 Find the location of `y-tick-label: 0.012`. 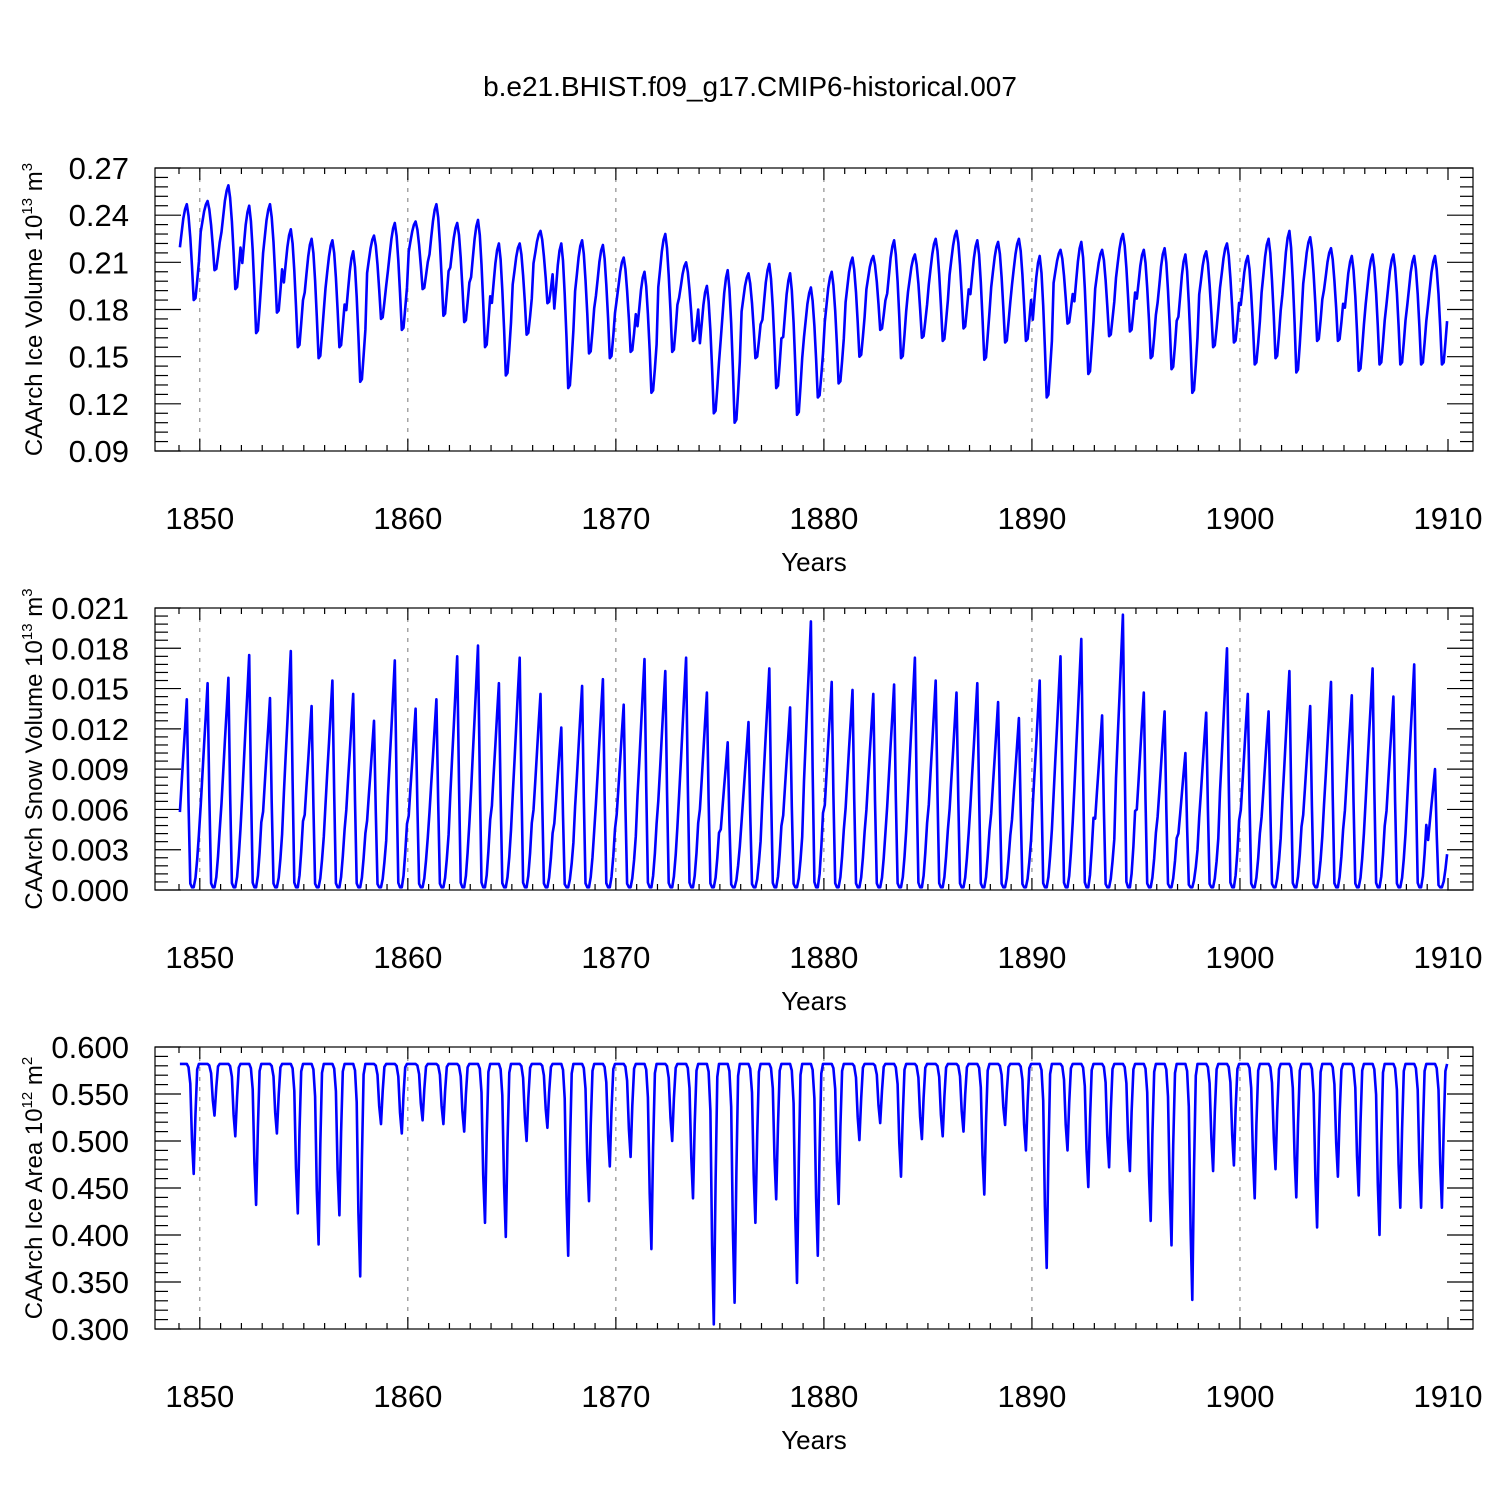

y-tick-label: 0.012 is located at coordinates (90, 729).